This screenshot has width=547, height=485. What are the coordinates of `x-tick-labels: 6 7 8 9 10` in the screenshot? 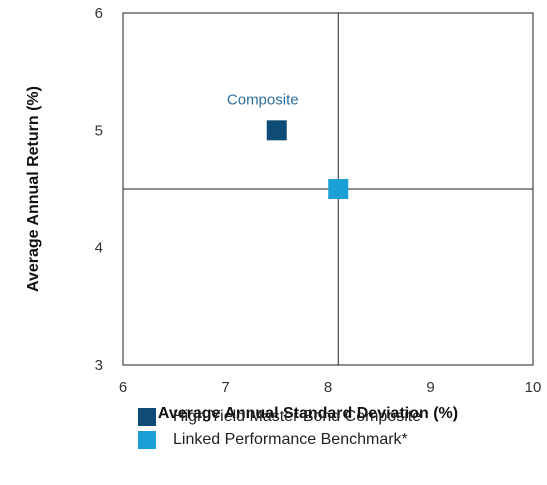 It's located at (330, 387).